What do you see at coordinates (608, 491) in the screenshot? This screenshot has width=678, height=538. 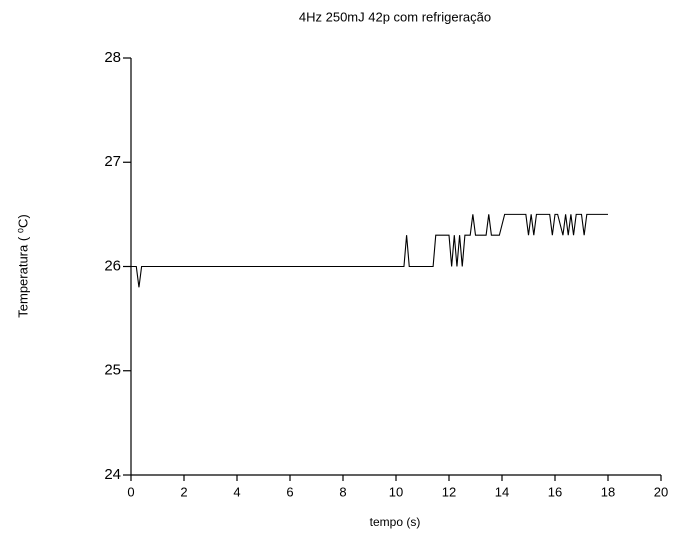 I see `x-tick-label: 18` at bounding box center [608, 491].